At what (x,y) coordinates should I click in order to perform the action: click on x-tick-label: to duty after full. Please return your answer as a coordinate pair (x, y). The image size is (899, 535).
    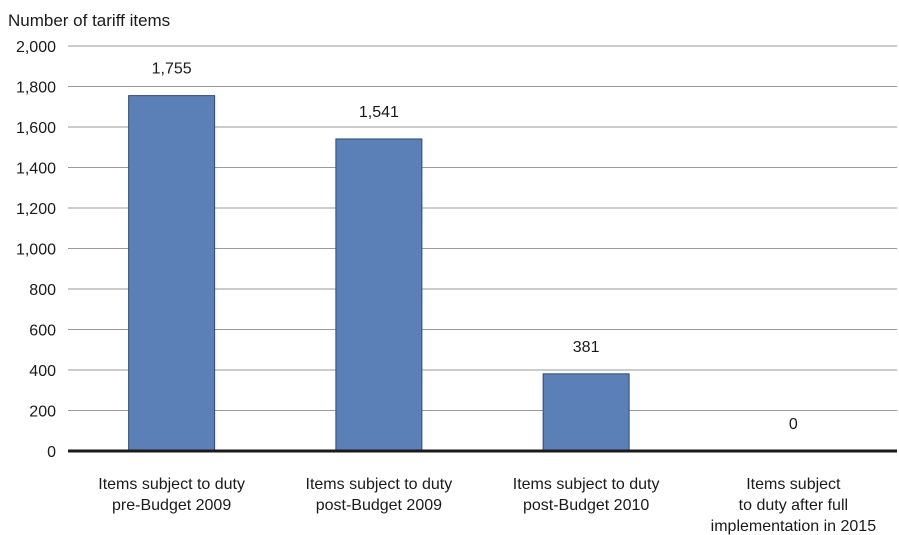
    Looking at the image, I should click on (793, 505).